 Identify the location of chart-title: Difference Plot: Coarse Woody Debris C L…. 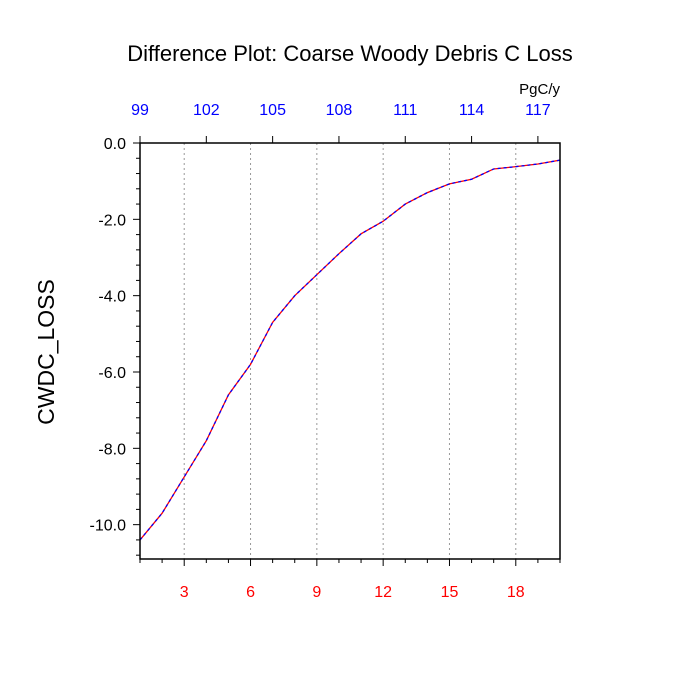
(350, 53).